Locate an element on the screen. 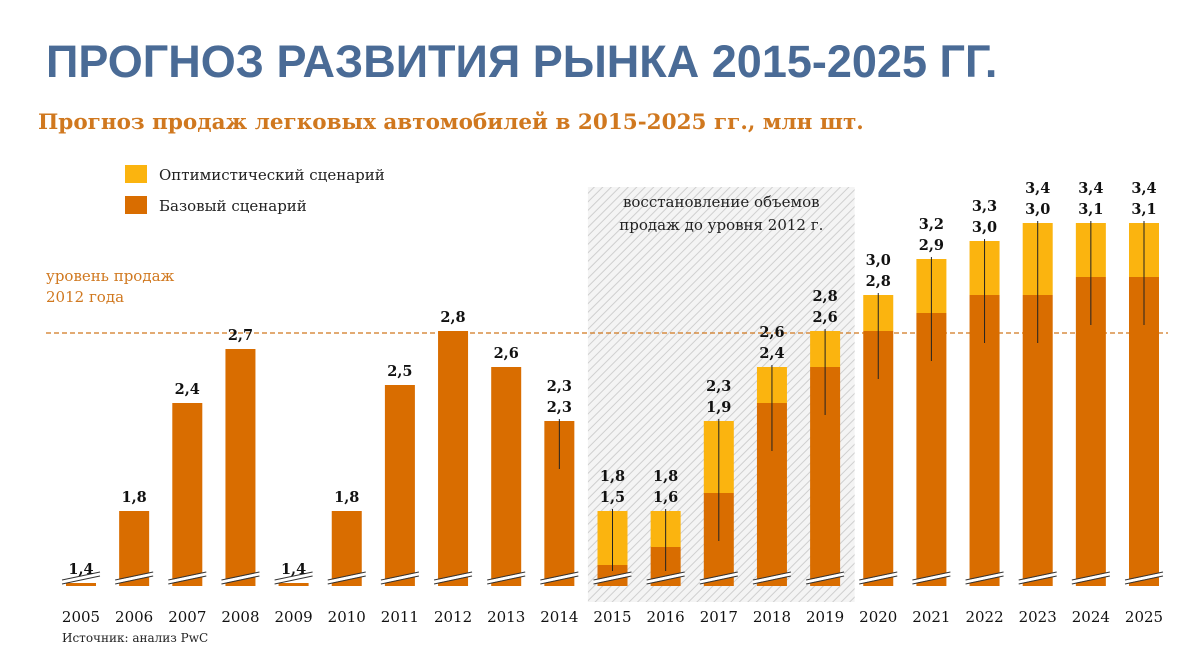  x-tick-label-2012: 2012 is located at coordinates (453, 617).